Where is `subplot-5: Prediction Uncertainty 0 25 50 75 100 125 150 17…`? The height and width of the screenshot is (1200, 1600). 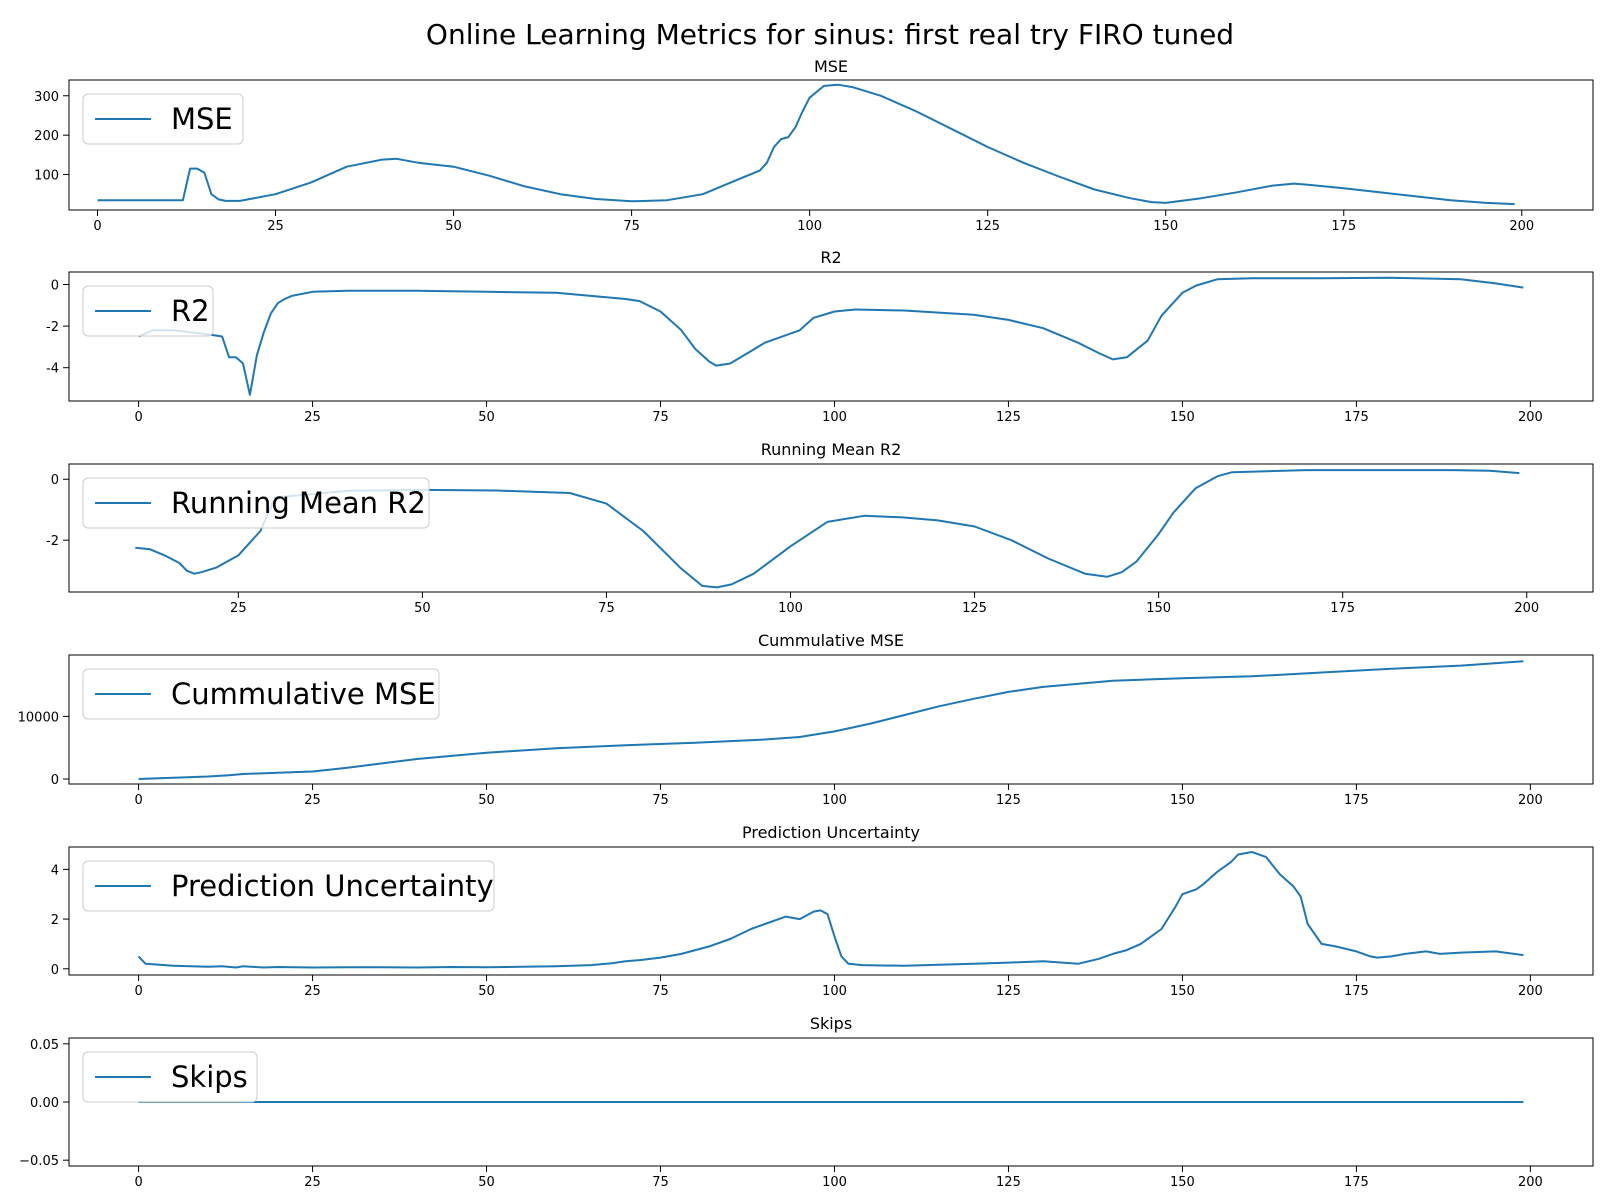 subplot-5: Prediction Uncertainty 0 25 50 75 100 125 150 17… is located at coordinates (822, 911).